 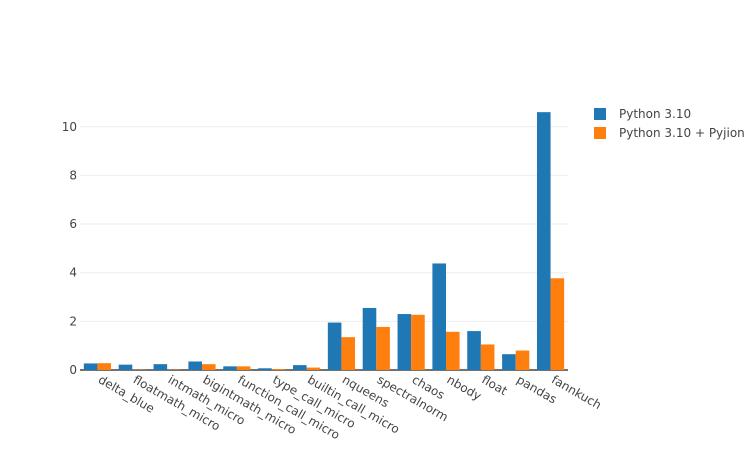 What do you see at coordinates (487, 357) in the screenshot?
I see `bar-pyjion-float` at bounding box center [487, 357].